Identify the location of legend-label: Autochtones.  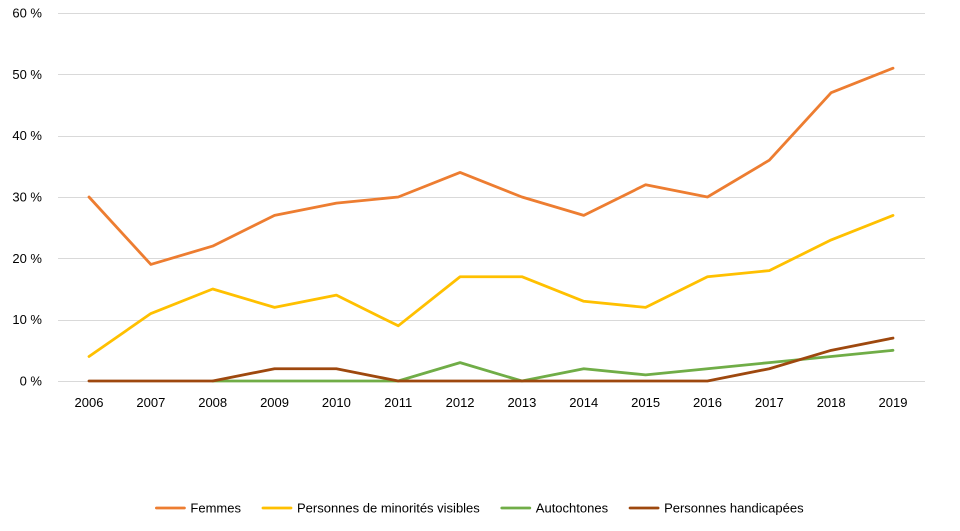
(572, 508).